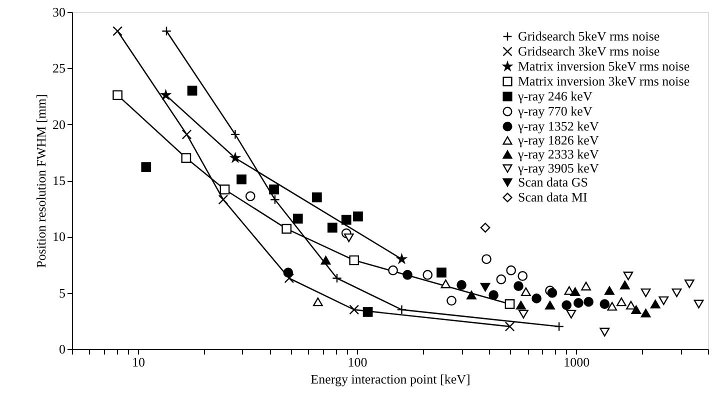 The image size is (716, 405). Describe the element at coordinates (62, 349) in the screenshot. I see `y-tick-label: 0` at that location.